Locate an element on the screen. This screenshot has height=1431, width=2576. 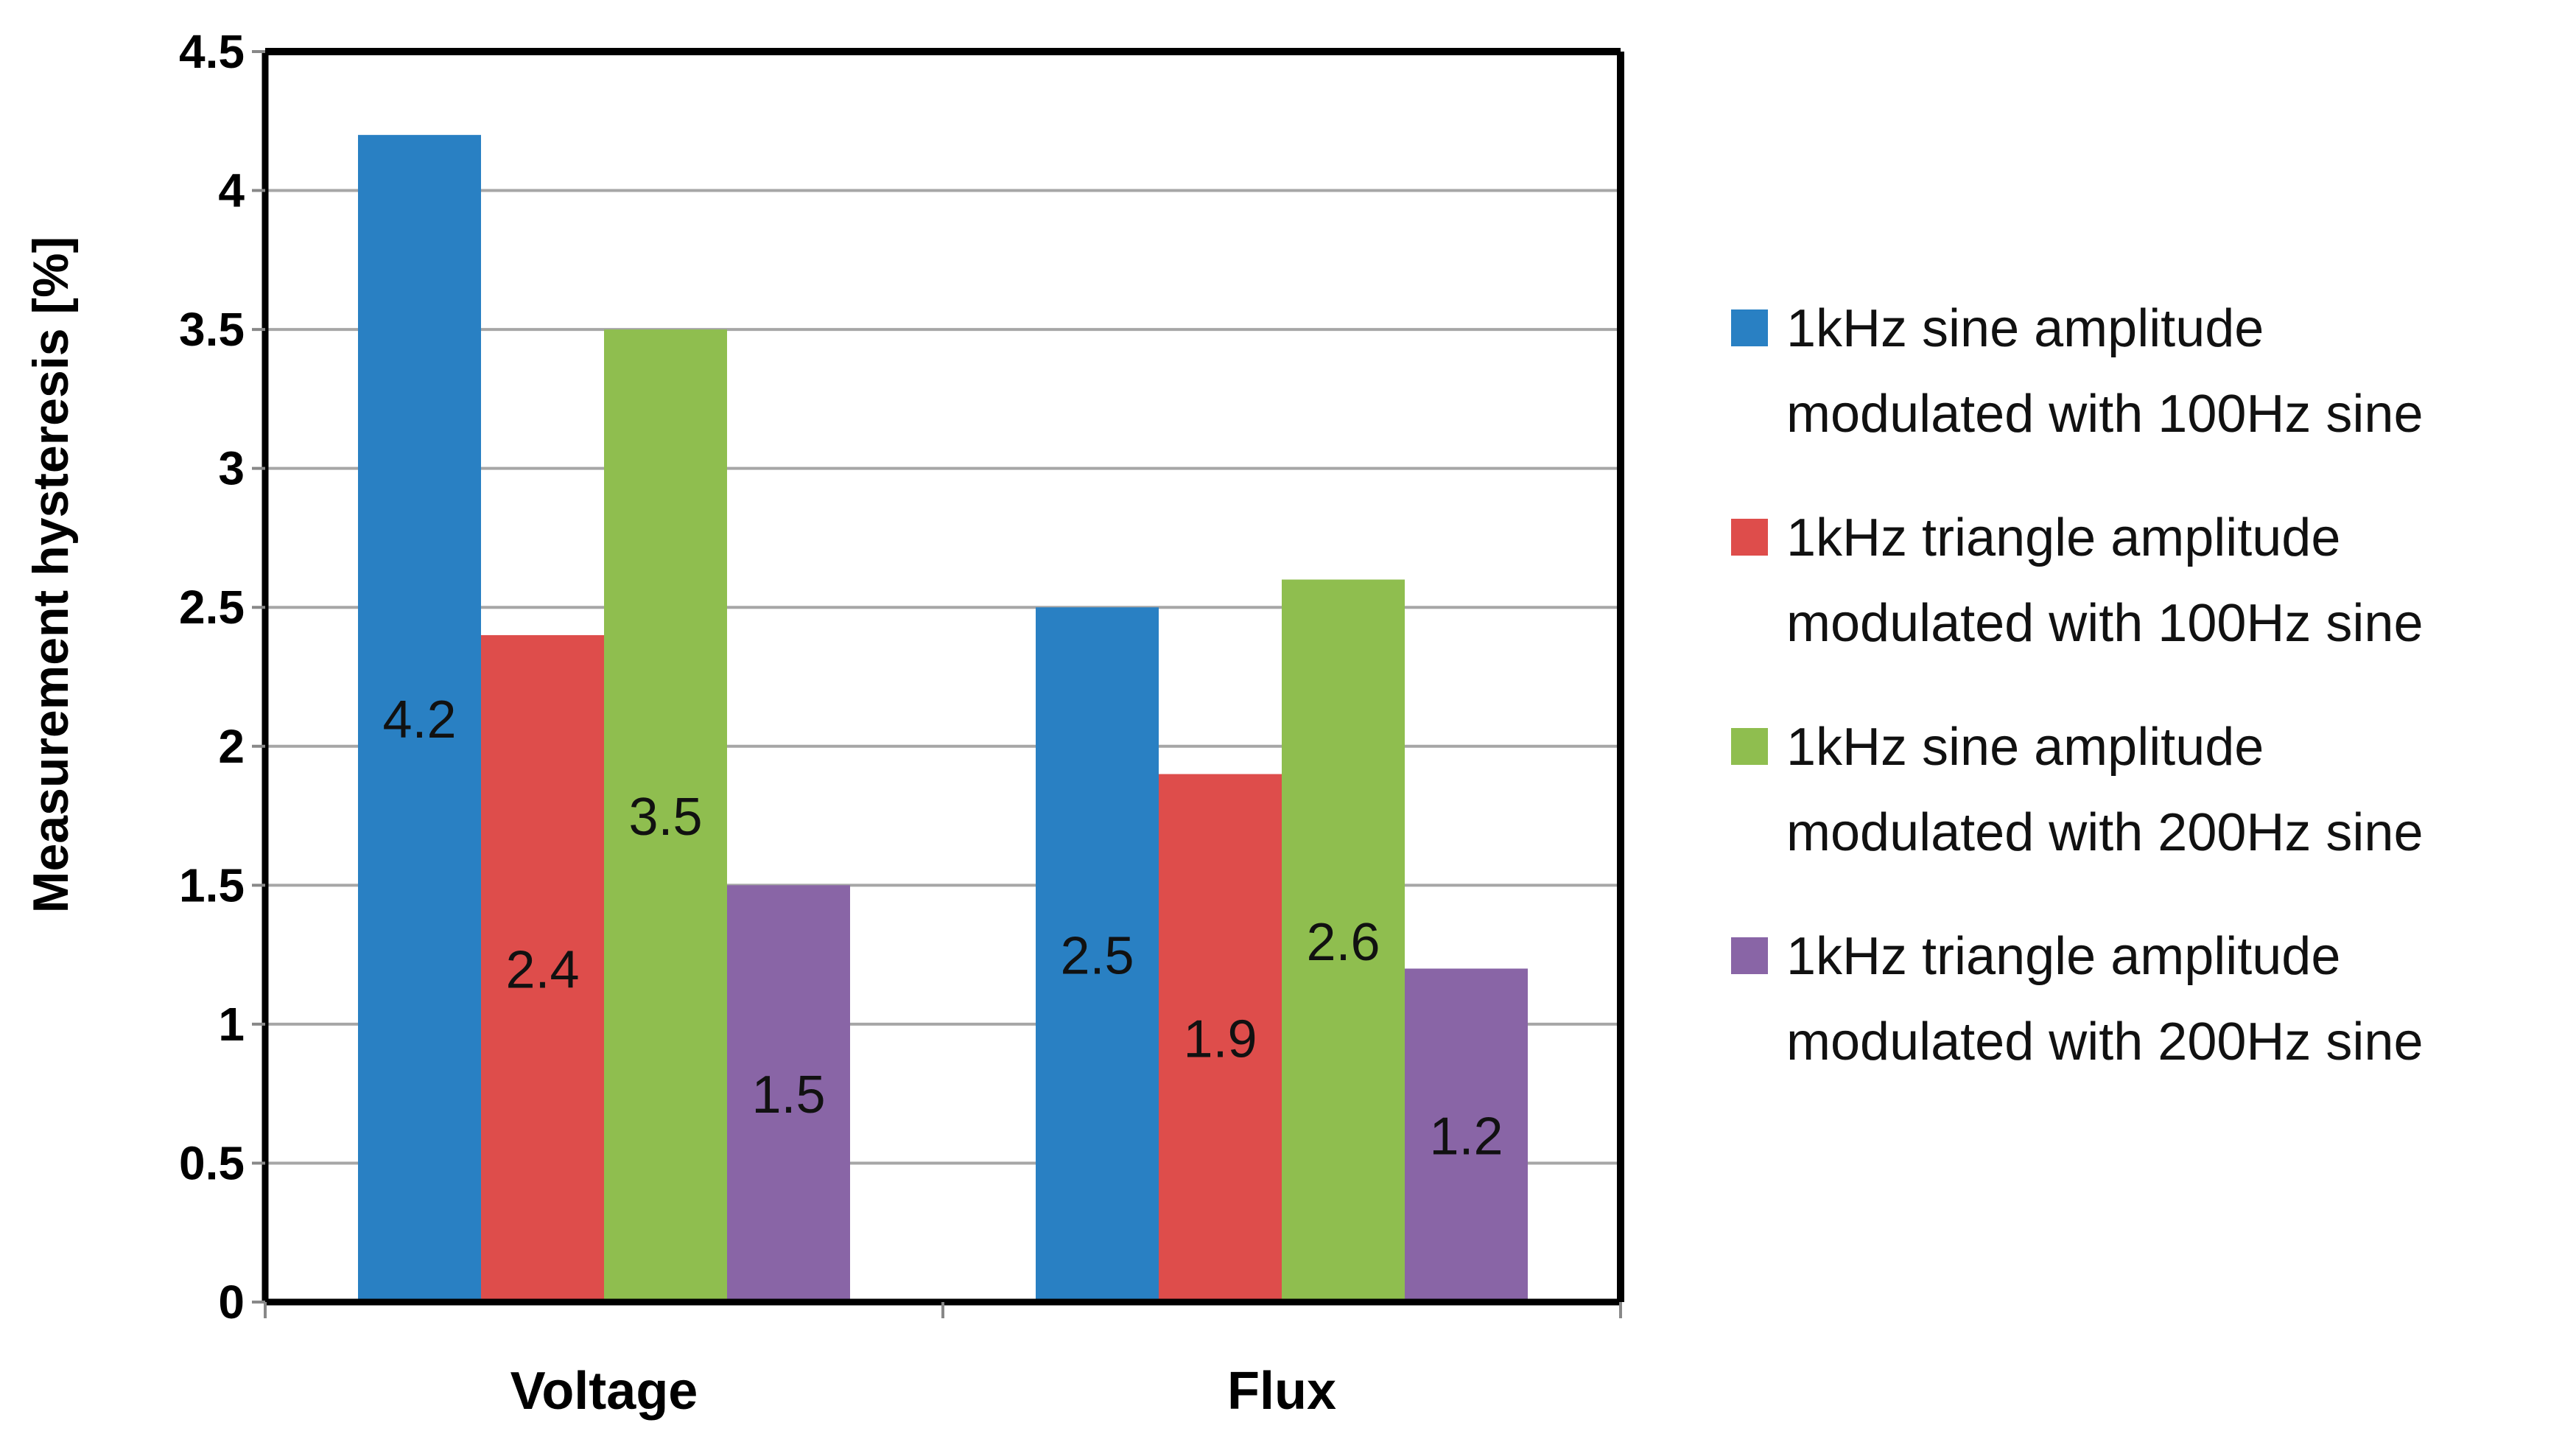
data-label: 1.5 is located at coordinates (788, 1095).